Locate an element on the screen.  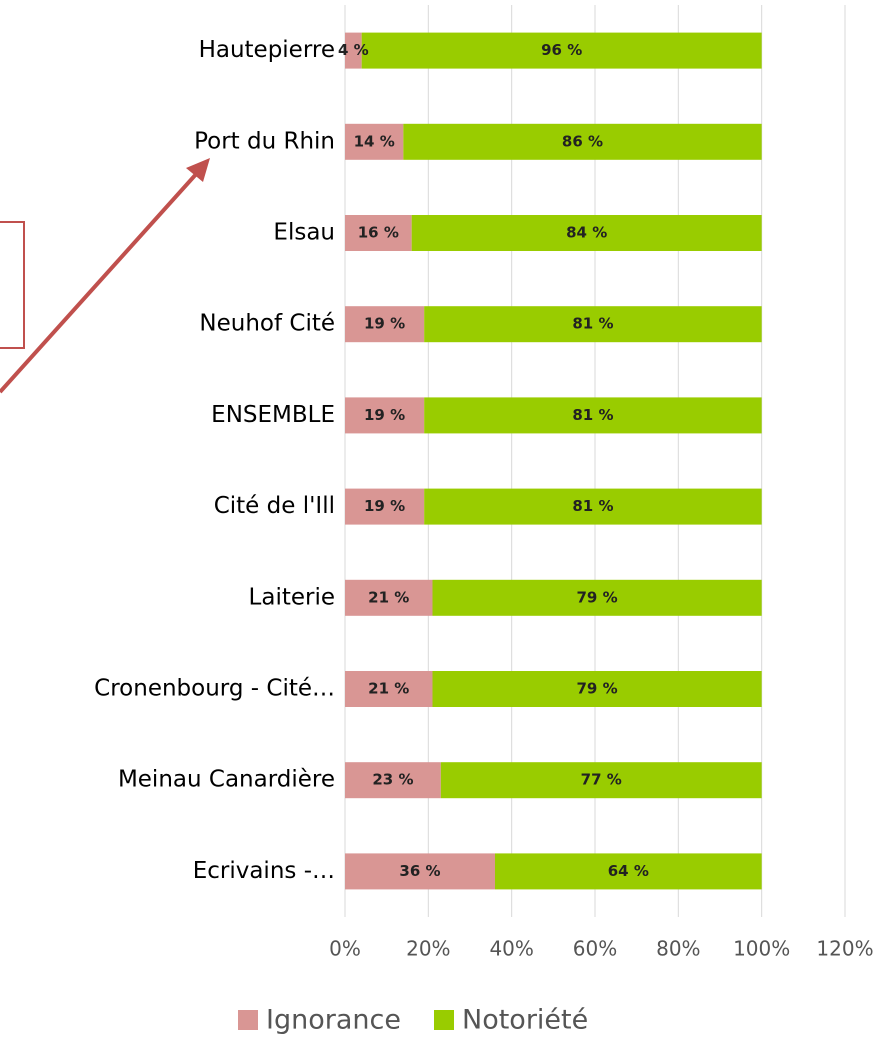
x-tick-label: 60% is located at coordinates (595, 949).